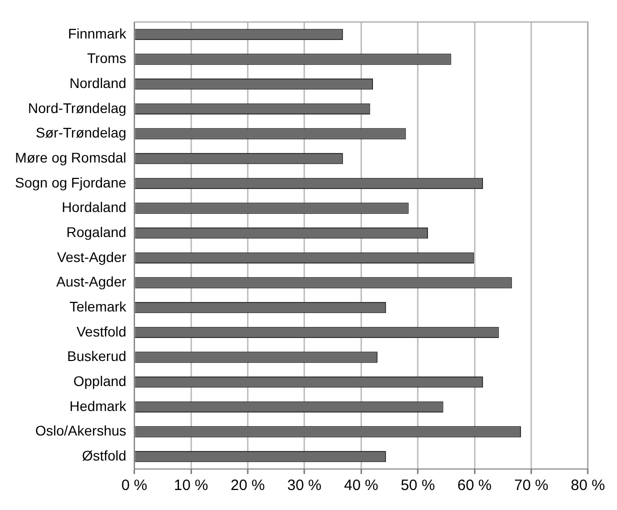  Describe the element at coordinates (106, 58) in the screenshot. I see `y-tick-label: Troms` at that location.